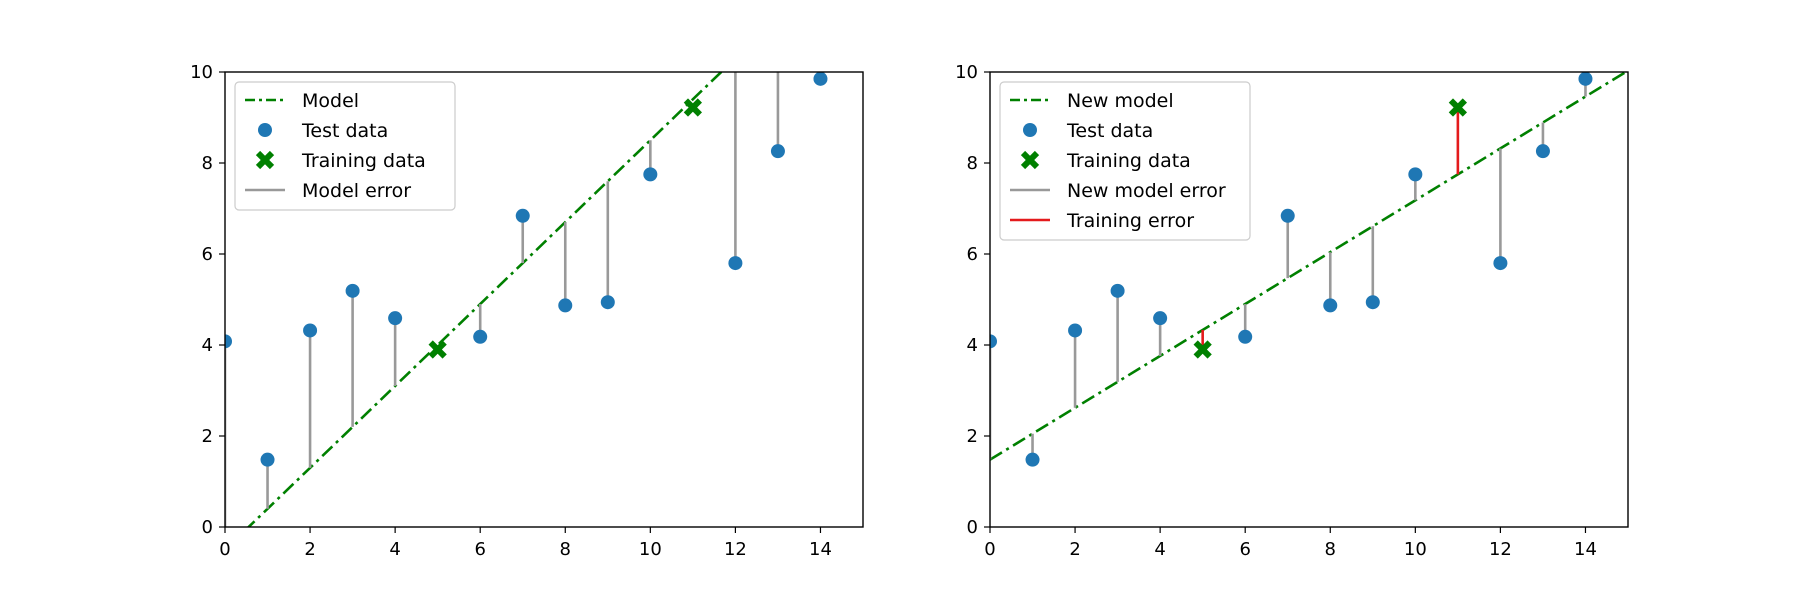  What do you see at coordinates (330, 101) in the screenshot?
I see `legend-label: Model` at bounding box center [330, 101].